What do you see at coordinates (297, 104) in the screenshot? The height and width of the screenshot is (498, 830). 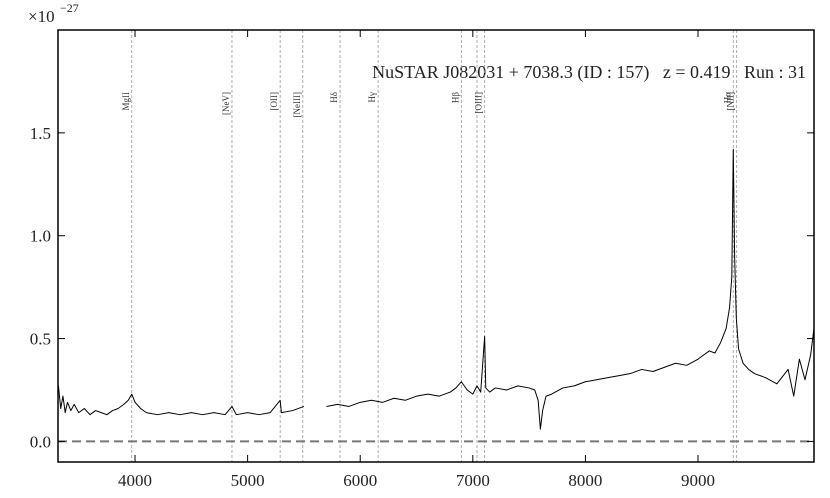 I see `emission-line-label: [NeIII]` at bounding box center [297, 104].